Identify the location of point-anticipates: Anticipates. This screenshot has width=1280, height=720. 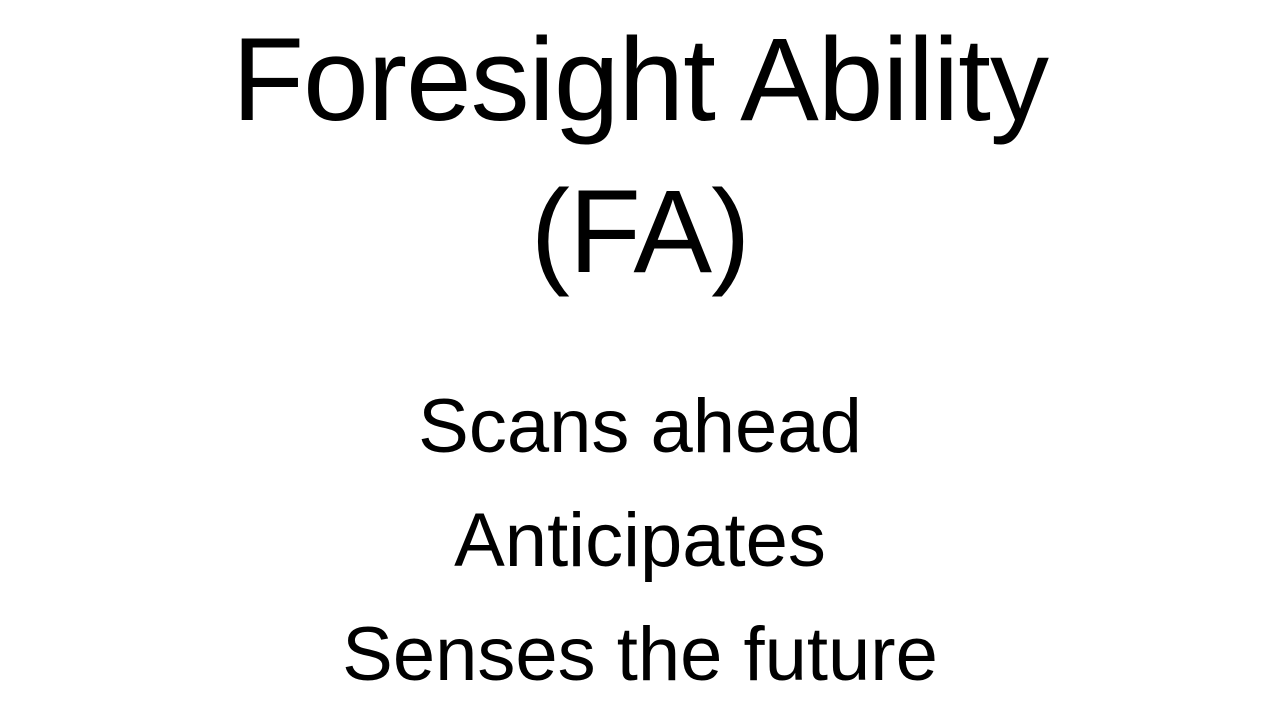
(640, 540).